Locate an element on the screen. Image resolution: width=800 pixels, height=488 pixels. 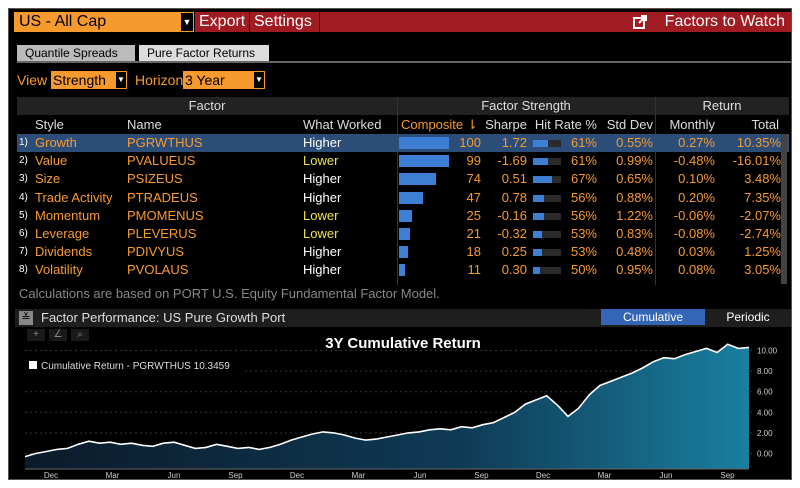
col-total: Total is located at coordinates (765, 124).